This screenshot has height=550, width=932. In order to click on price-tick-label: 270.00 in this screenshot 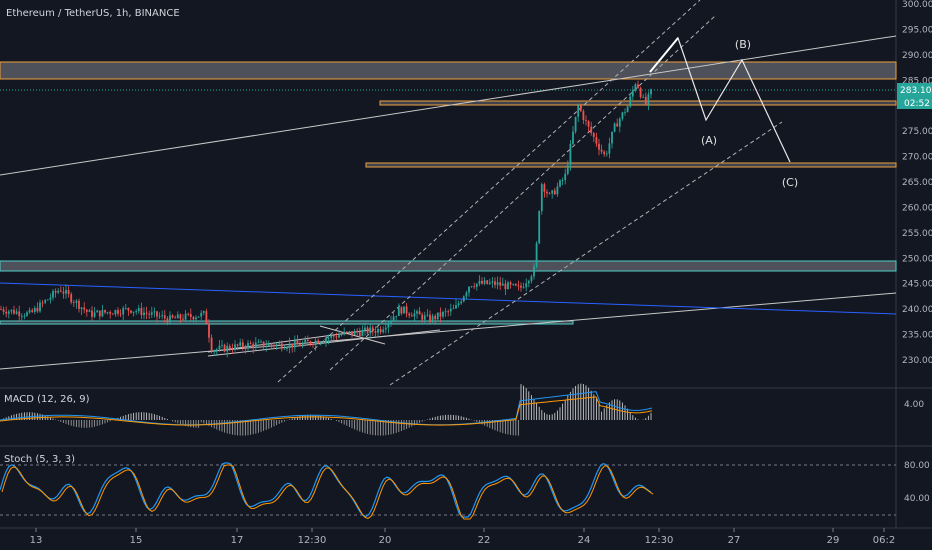, I will do `click(917, 158)`.